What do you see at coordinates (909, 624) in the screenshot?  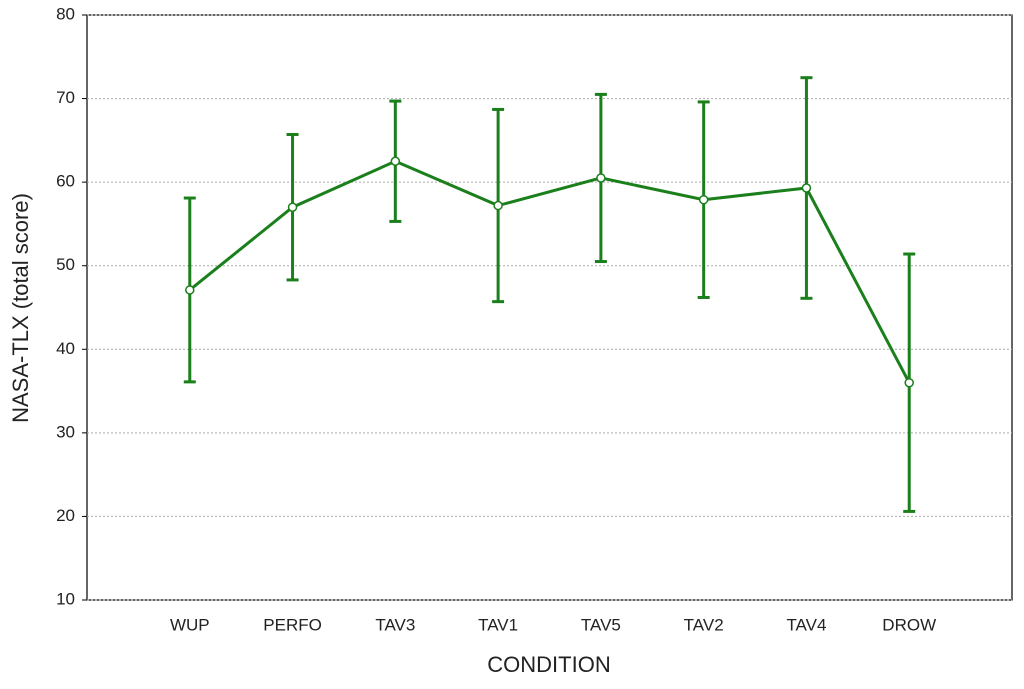 I see `x-tick-label: DROW` at bounding box center [909, 624].